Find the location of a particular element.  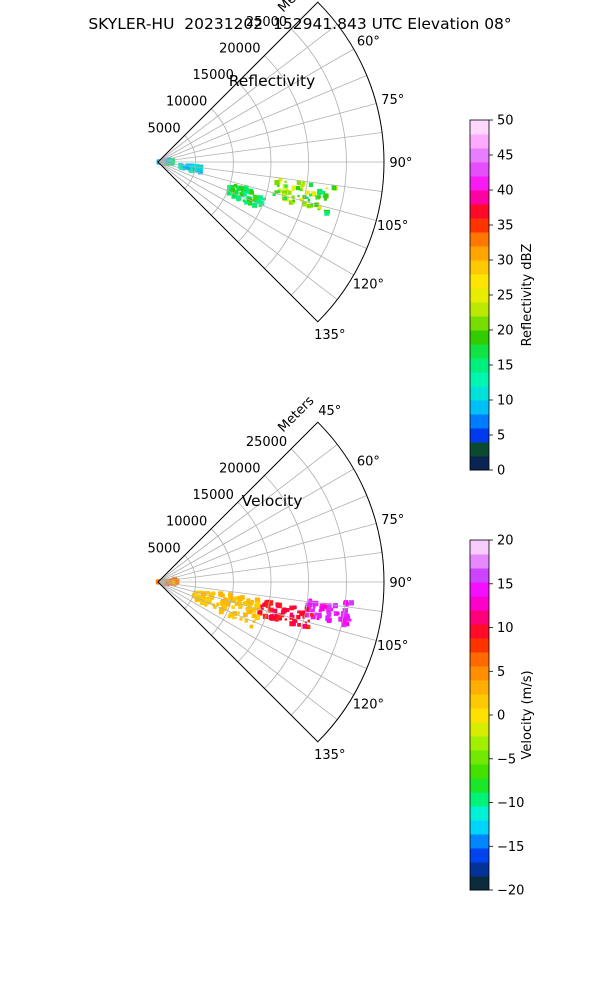

colorbar-tick-label: −15 is located at coordinates (510, 847).